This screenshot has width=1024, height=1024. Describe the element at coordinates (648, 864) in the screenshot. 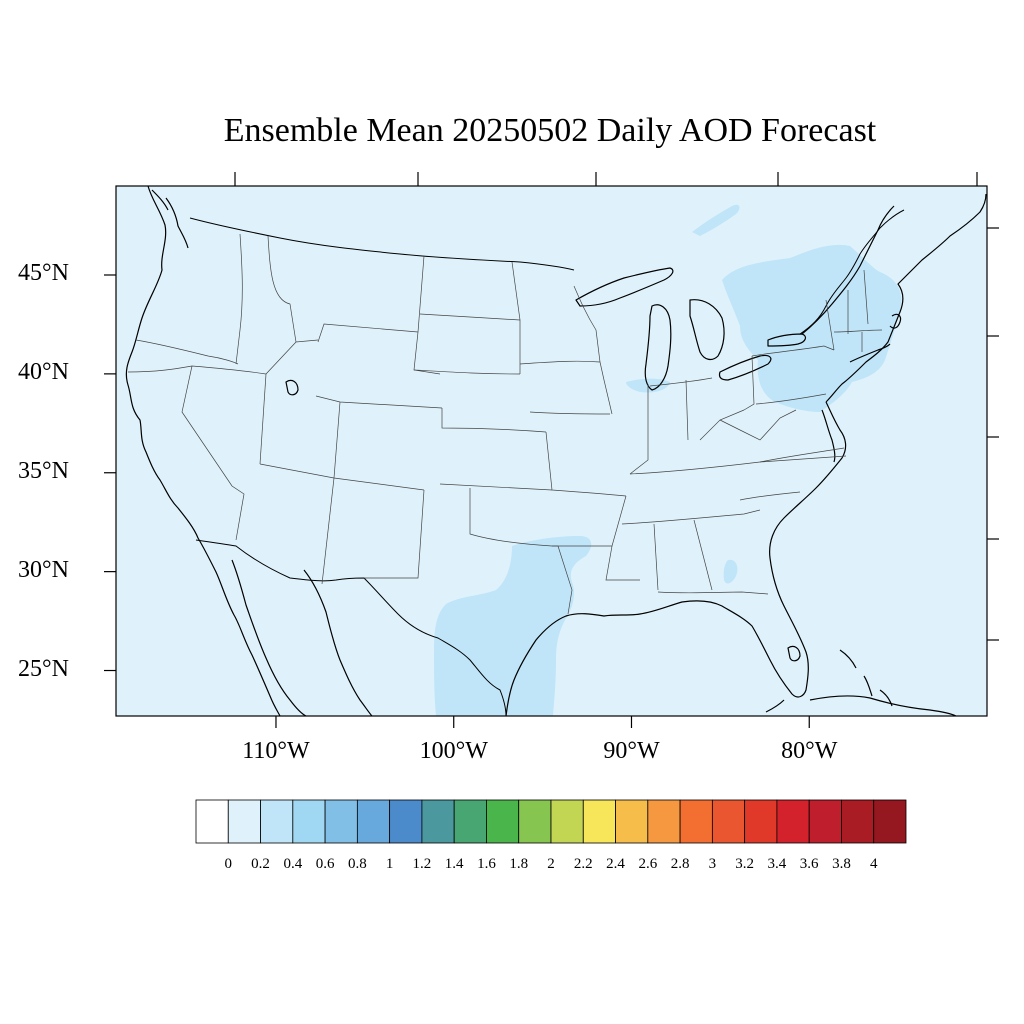

I see `colorbar-level-label: 2.6` at that location.